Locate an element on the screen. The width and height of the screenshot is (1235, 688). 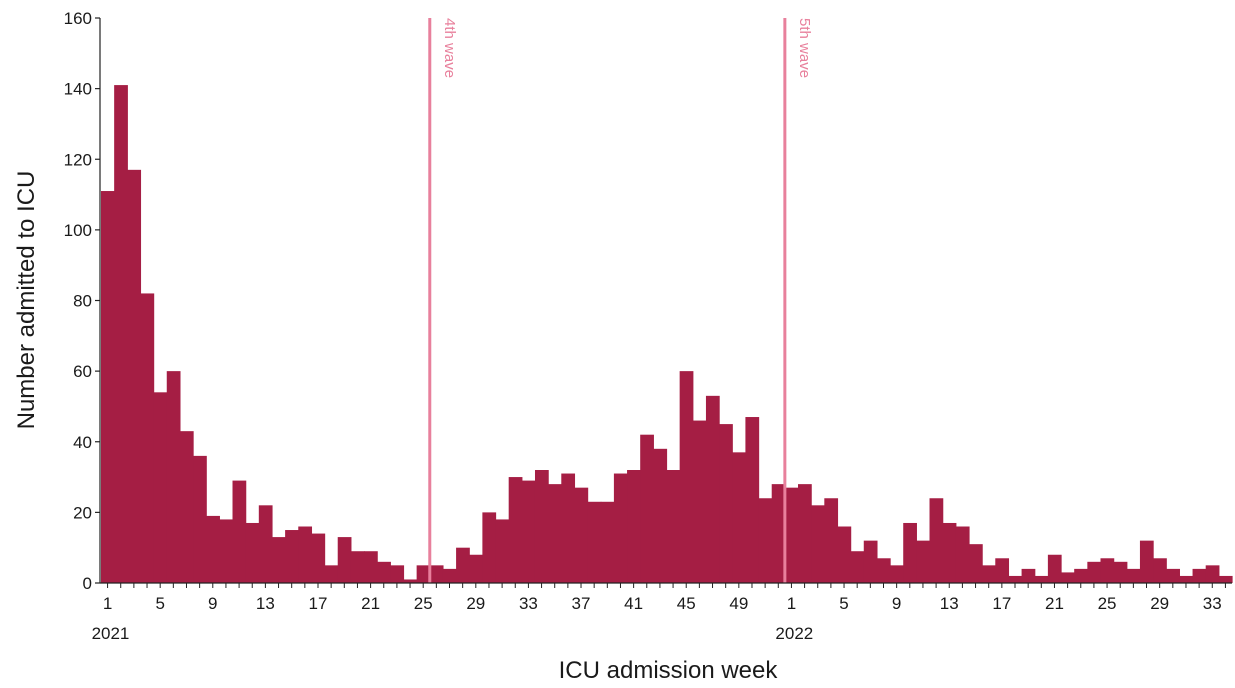
y-tick-label: 100 is located at coordinates (78, 230).